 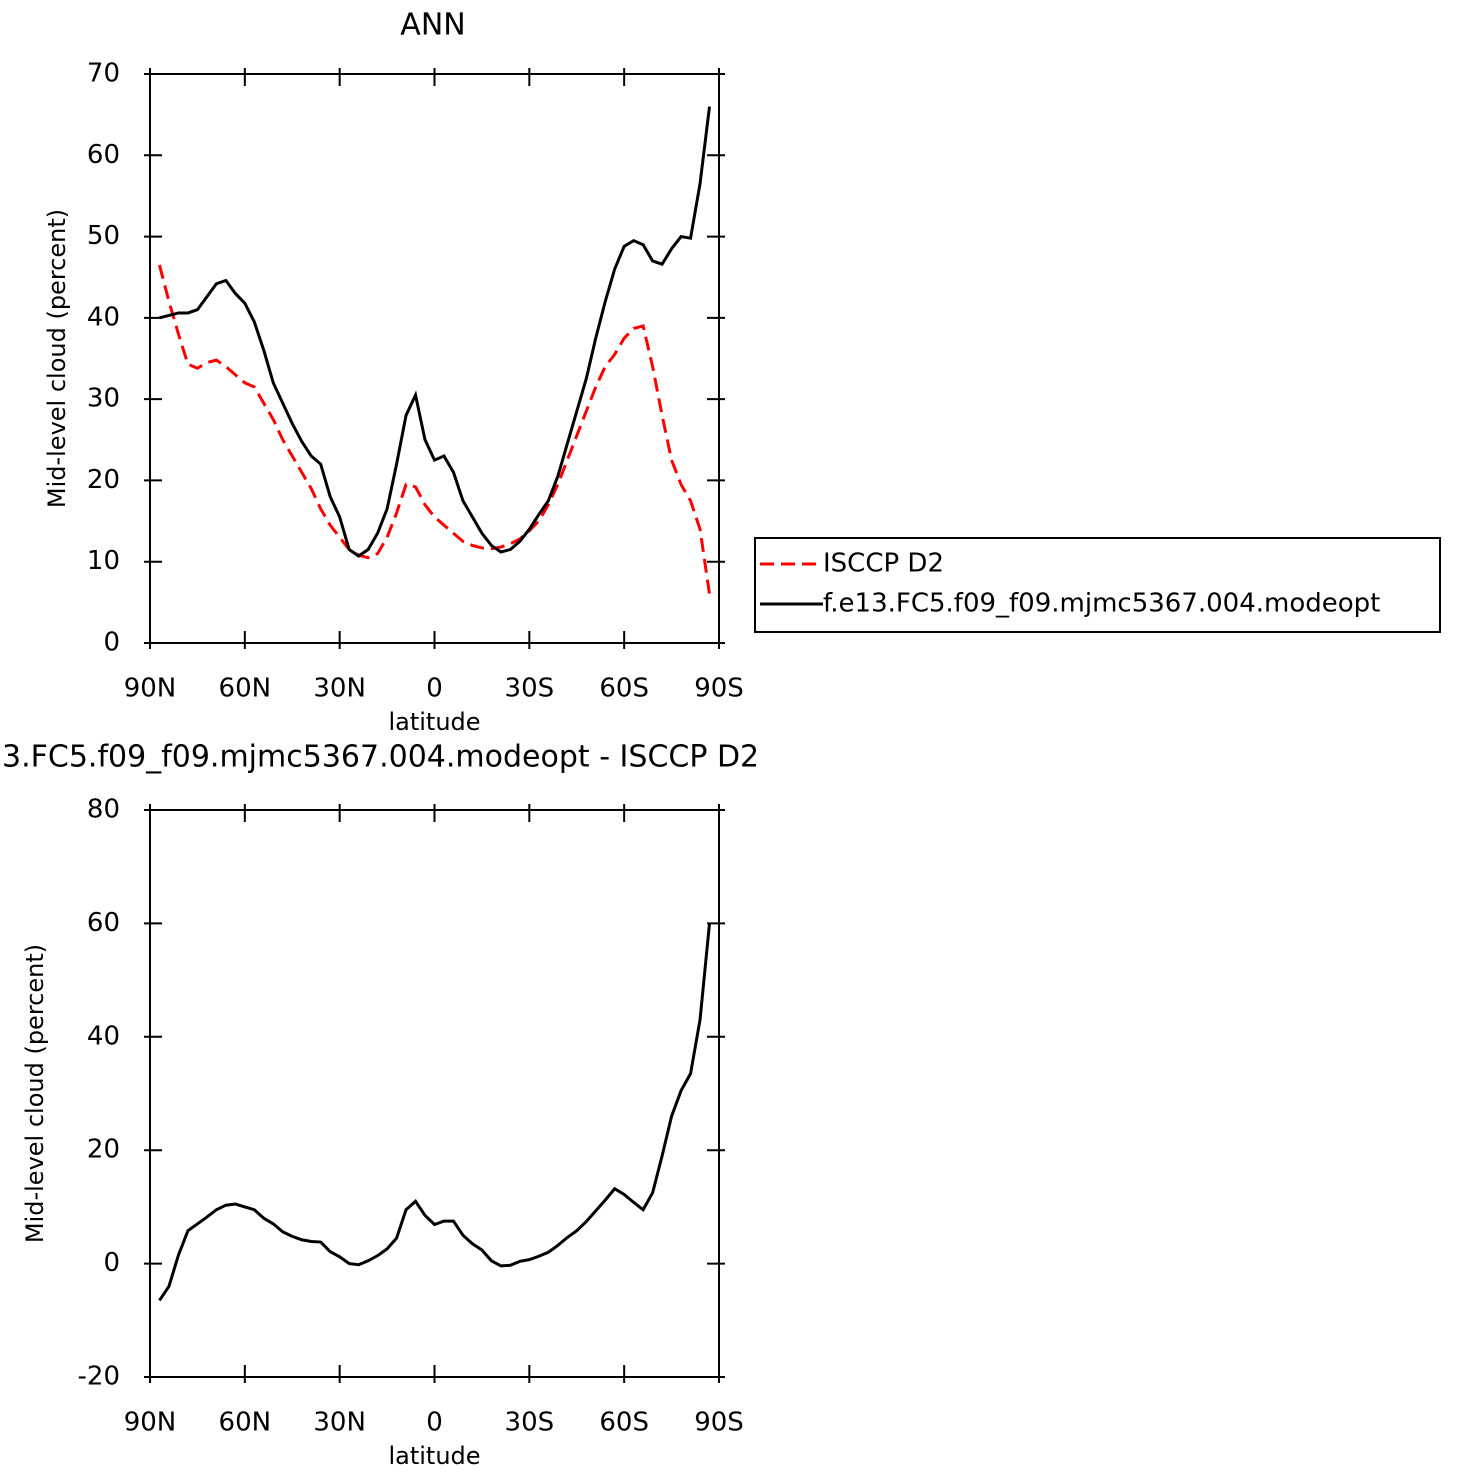 What do you see at coordinates (103, 810) in the screenshot?
I see `y-tick-label: 80` at bounding box center [103, 810].